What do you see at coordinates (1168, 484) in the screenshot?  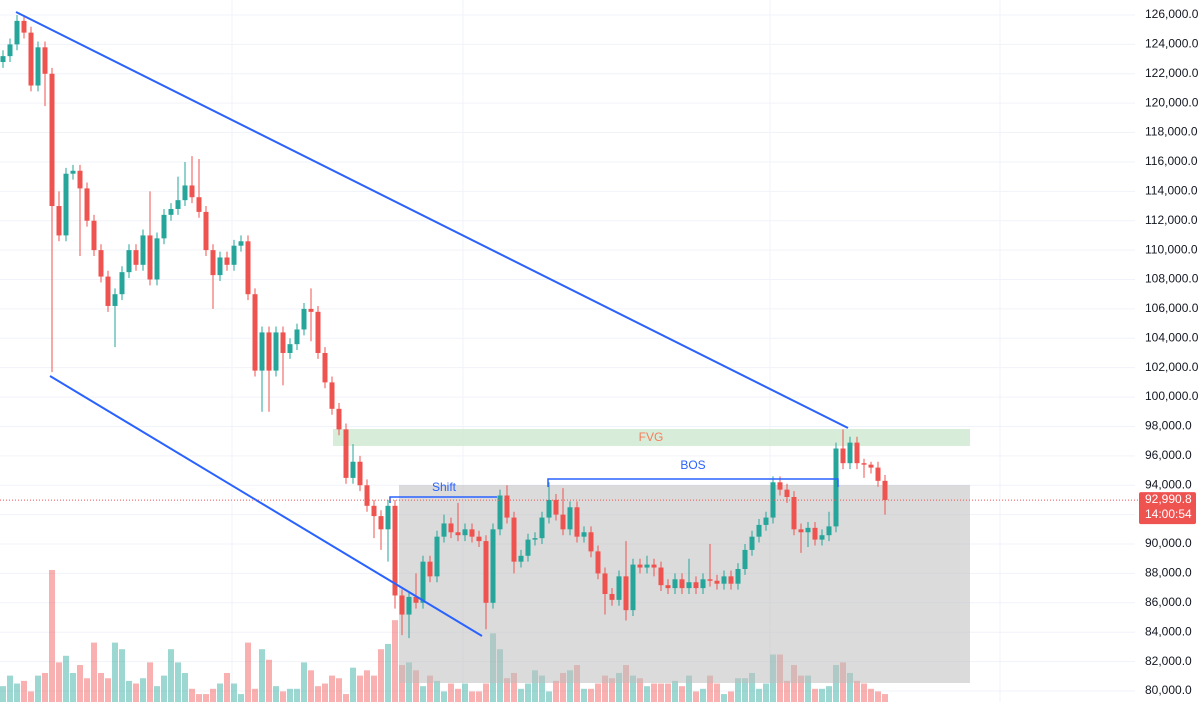 I see `y-tick-label: 94,000.0` at bounding box center [1168, 484].